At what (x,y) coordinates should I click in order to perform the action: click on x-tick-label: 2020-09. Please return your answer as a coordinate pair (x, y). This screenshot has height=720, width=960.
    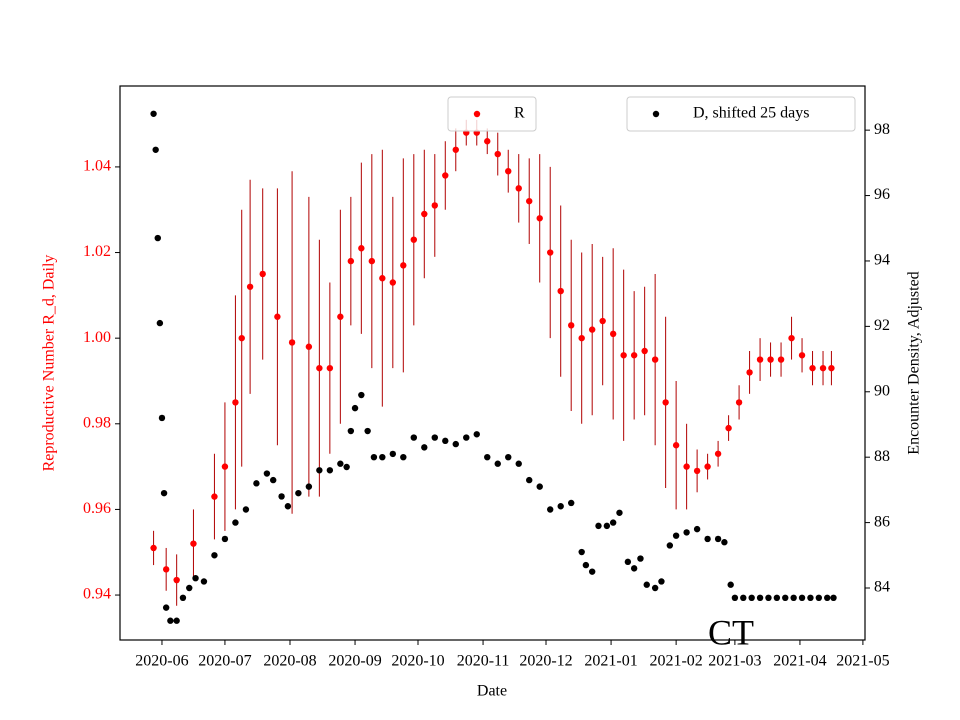
    Looking at the image, I should click on (354, 661).